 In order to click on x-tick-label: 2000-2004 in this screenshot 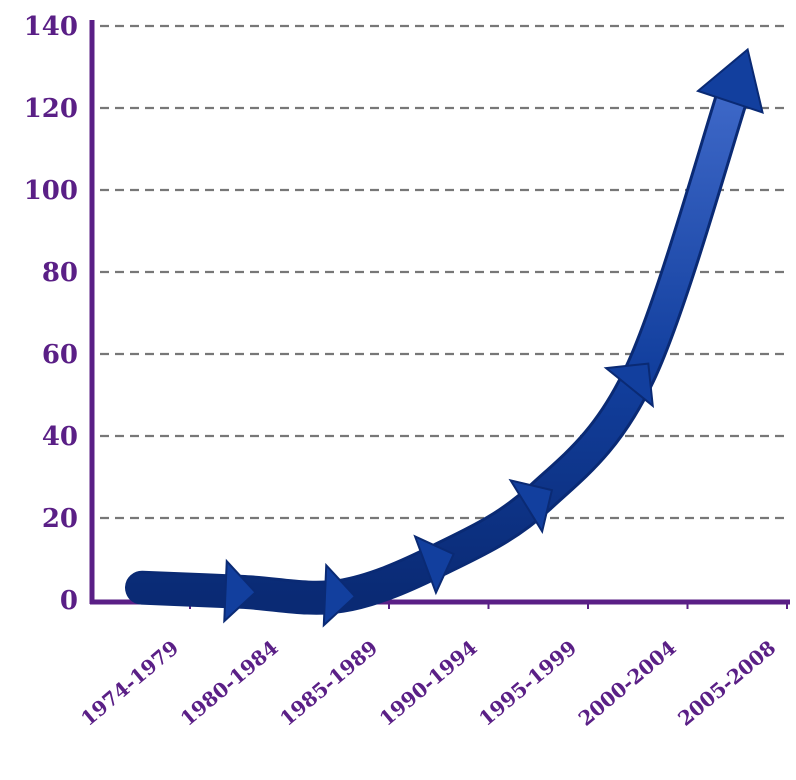, I will do `click(627, 682)`.